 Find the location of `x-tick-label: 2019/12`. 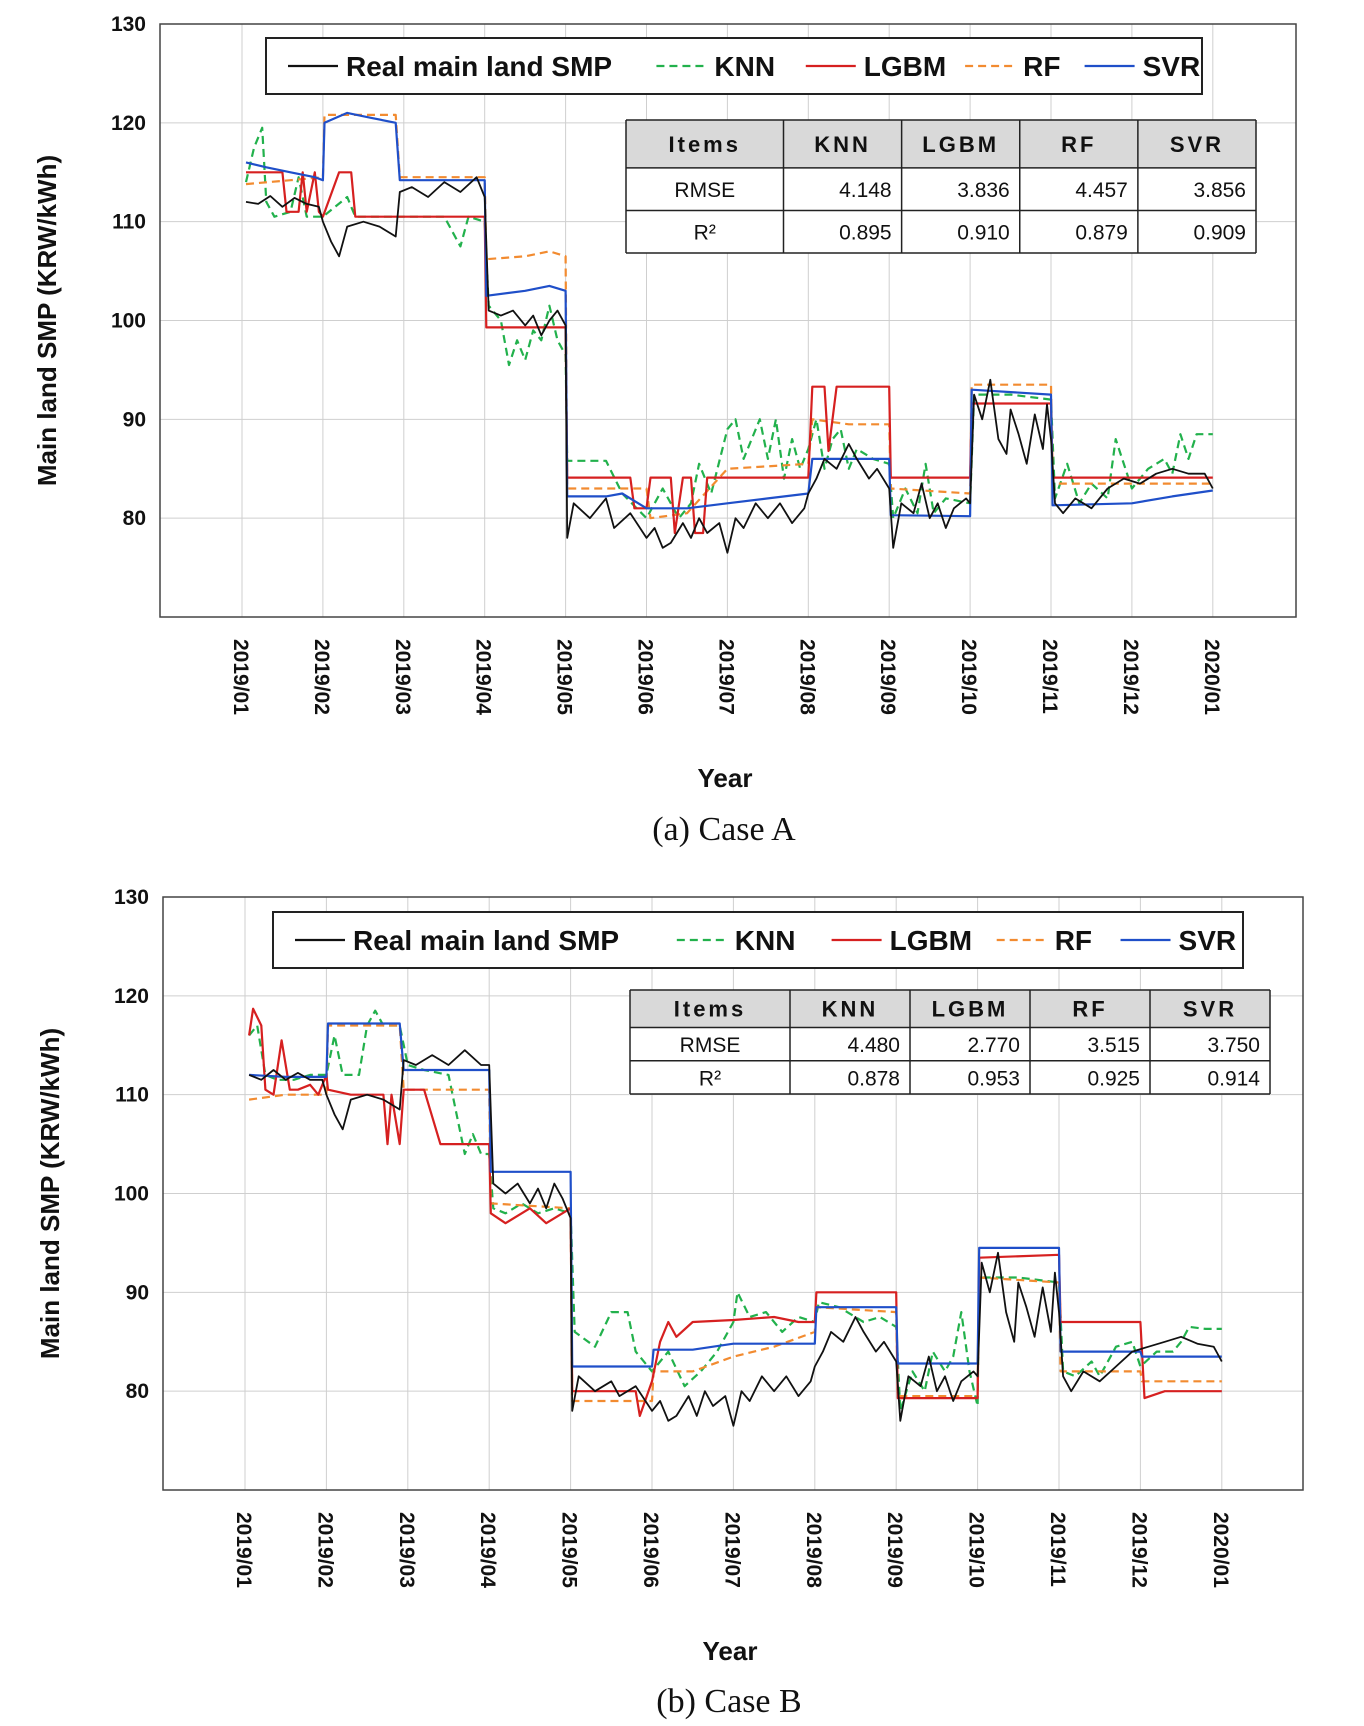

x-tick-label: 2019/12 is located at coordinates (1130, 677).